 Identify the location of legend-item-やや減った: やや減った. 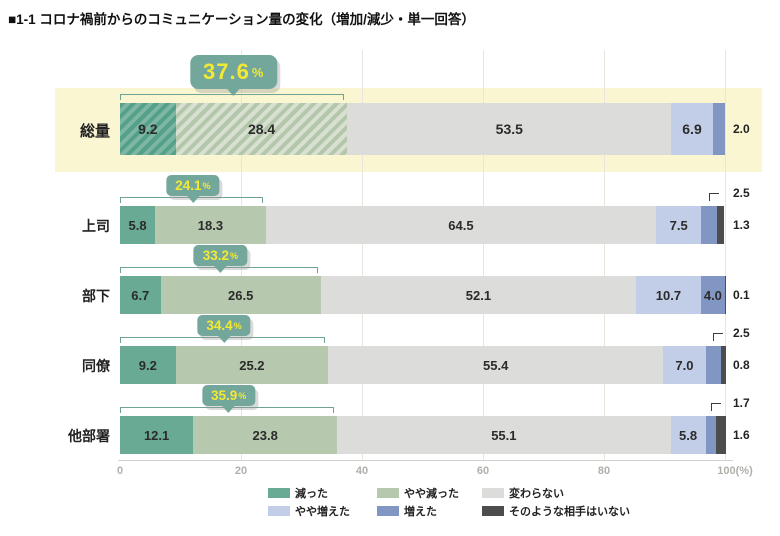
(429, 493).